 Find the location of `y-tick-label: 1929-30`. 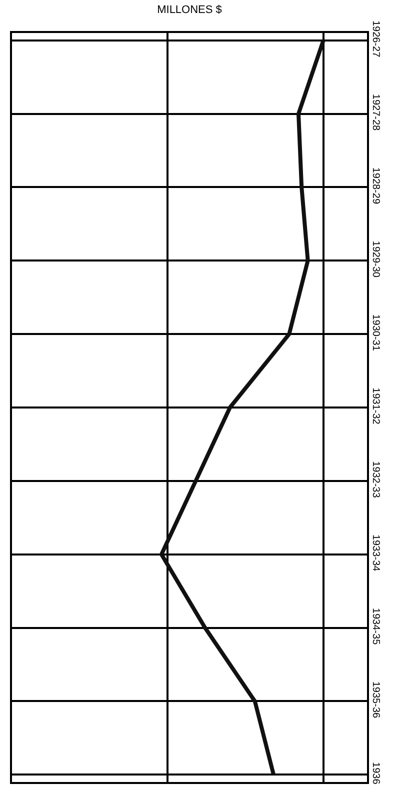

y-tick-label: 1929-30 is located at coordinates (375, 259).